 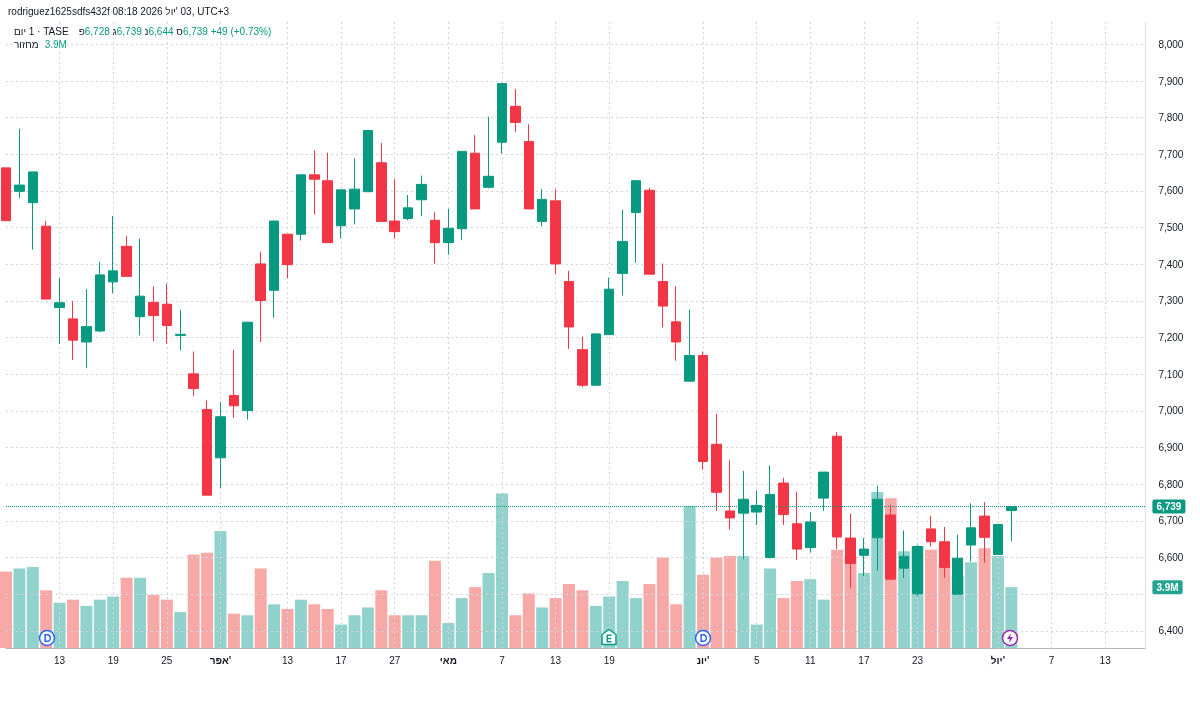 I want to click on x-tick-label: יול', so click(x=998, y=660).